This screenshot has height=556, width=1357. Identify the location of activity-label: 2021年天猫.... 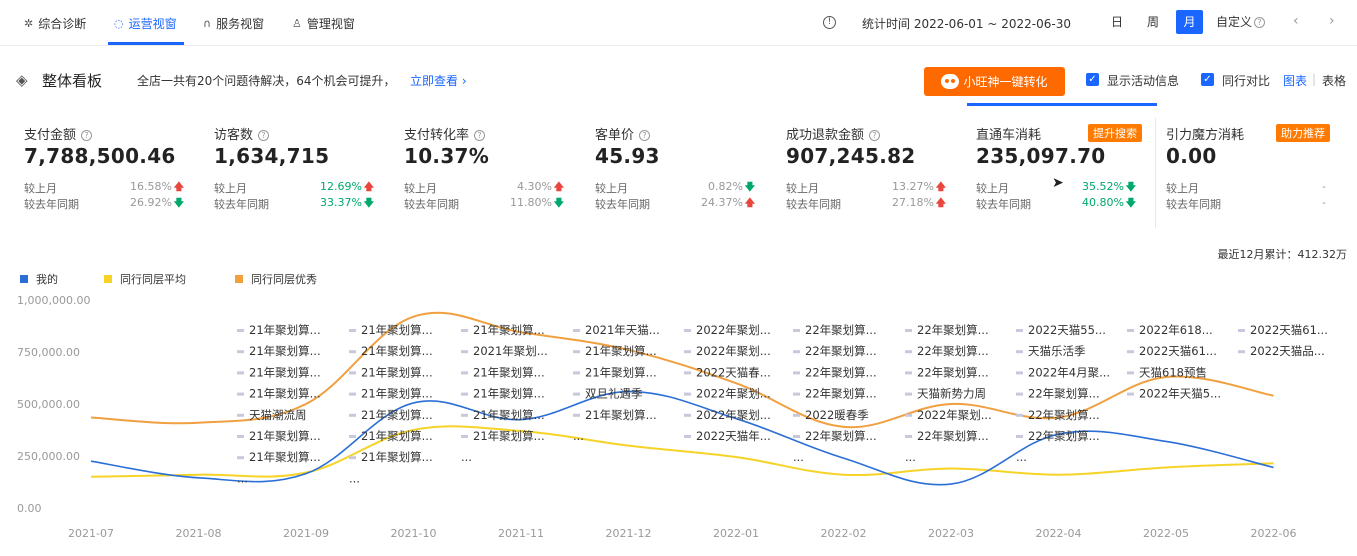
(616, 330).